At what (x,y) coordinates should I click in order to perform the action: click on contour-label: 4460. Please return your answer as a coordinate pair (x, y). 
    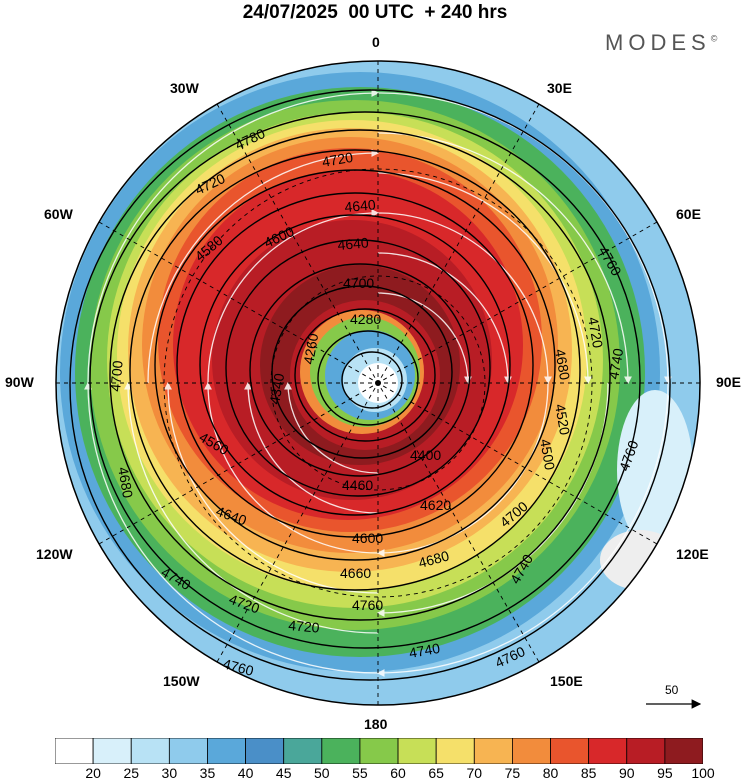
    Looking at the image, I should click on (357, 485).